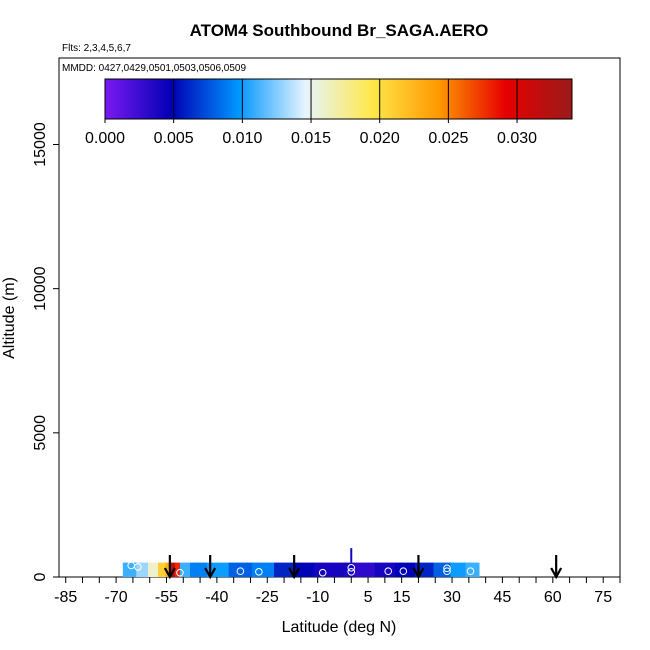 The image size is (650, 650). What do you see at coordinates (517, 138) in the screenshot?
I see `colorbar-tick-label: 0.030` at bounding box center [517, 138].